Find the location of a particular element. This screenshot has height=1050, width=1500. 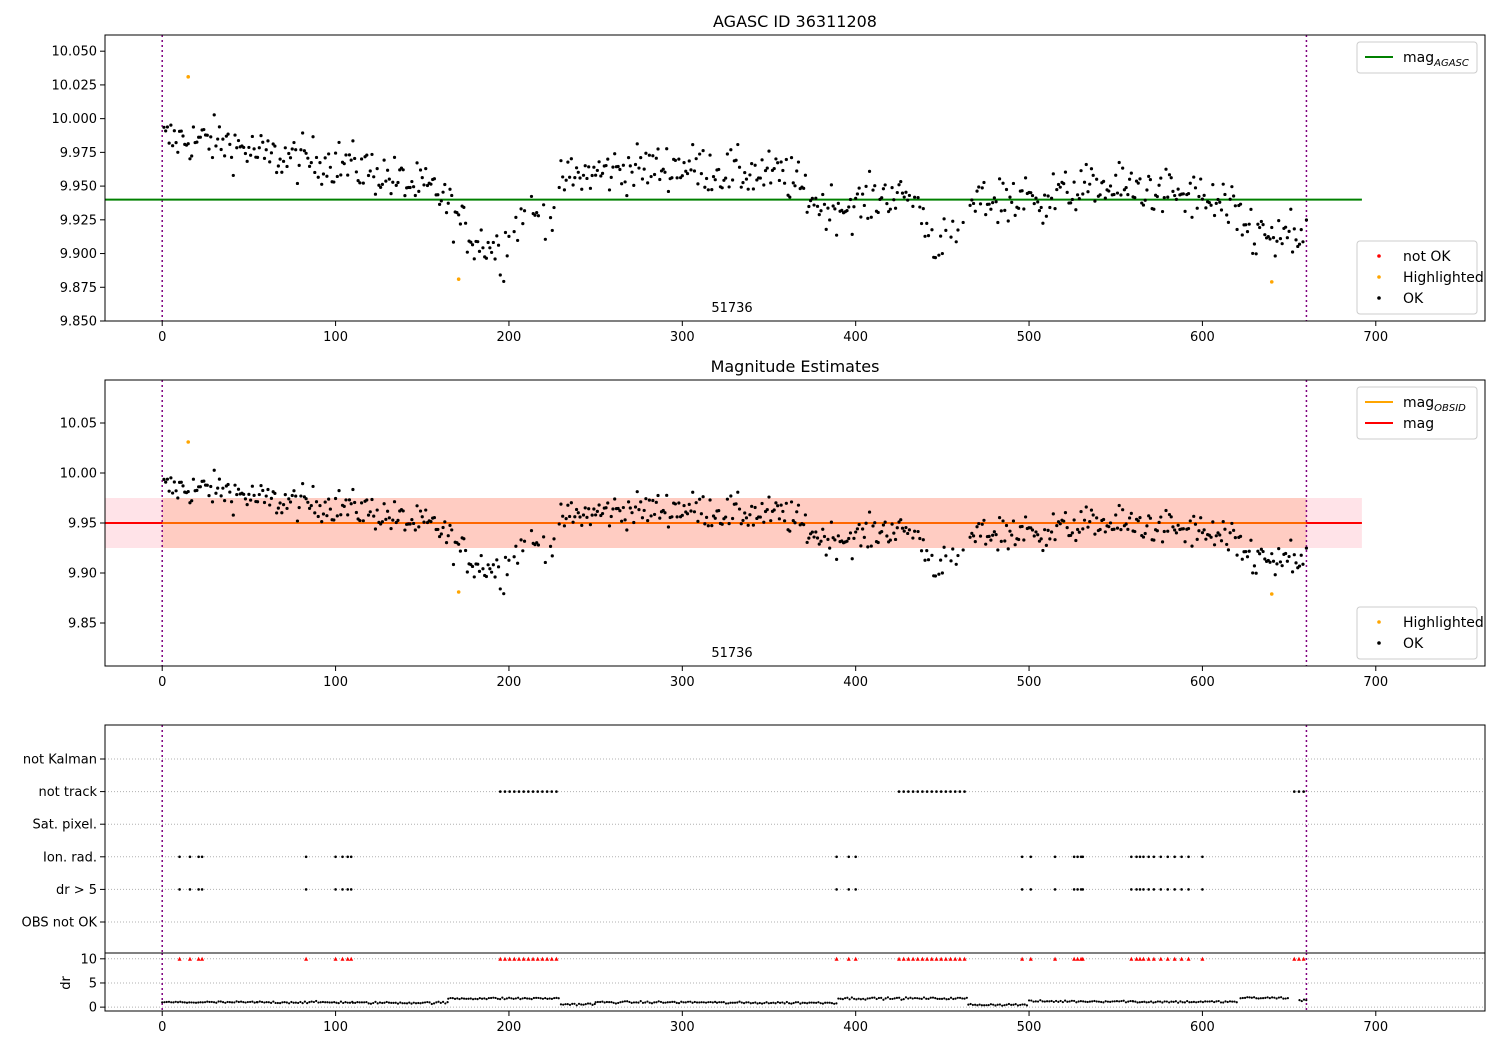

dr-ytick-label: 5 is located at coordinates (93, 983).